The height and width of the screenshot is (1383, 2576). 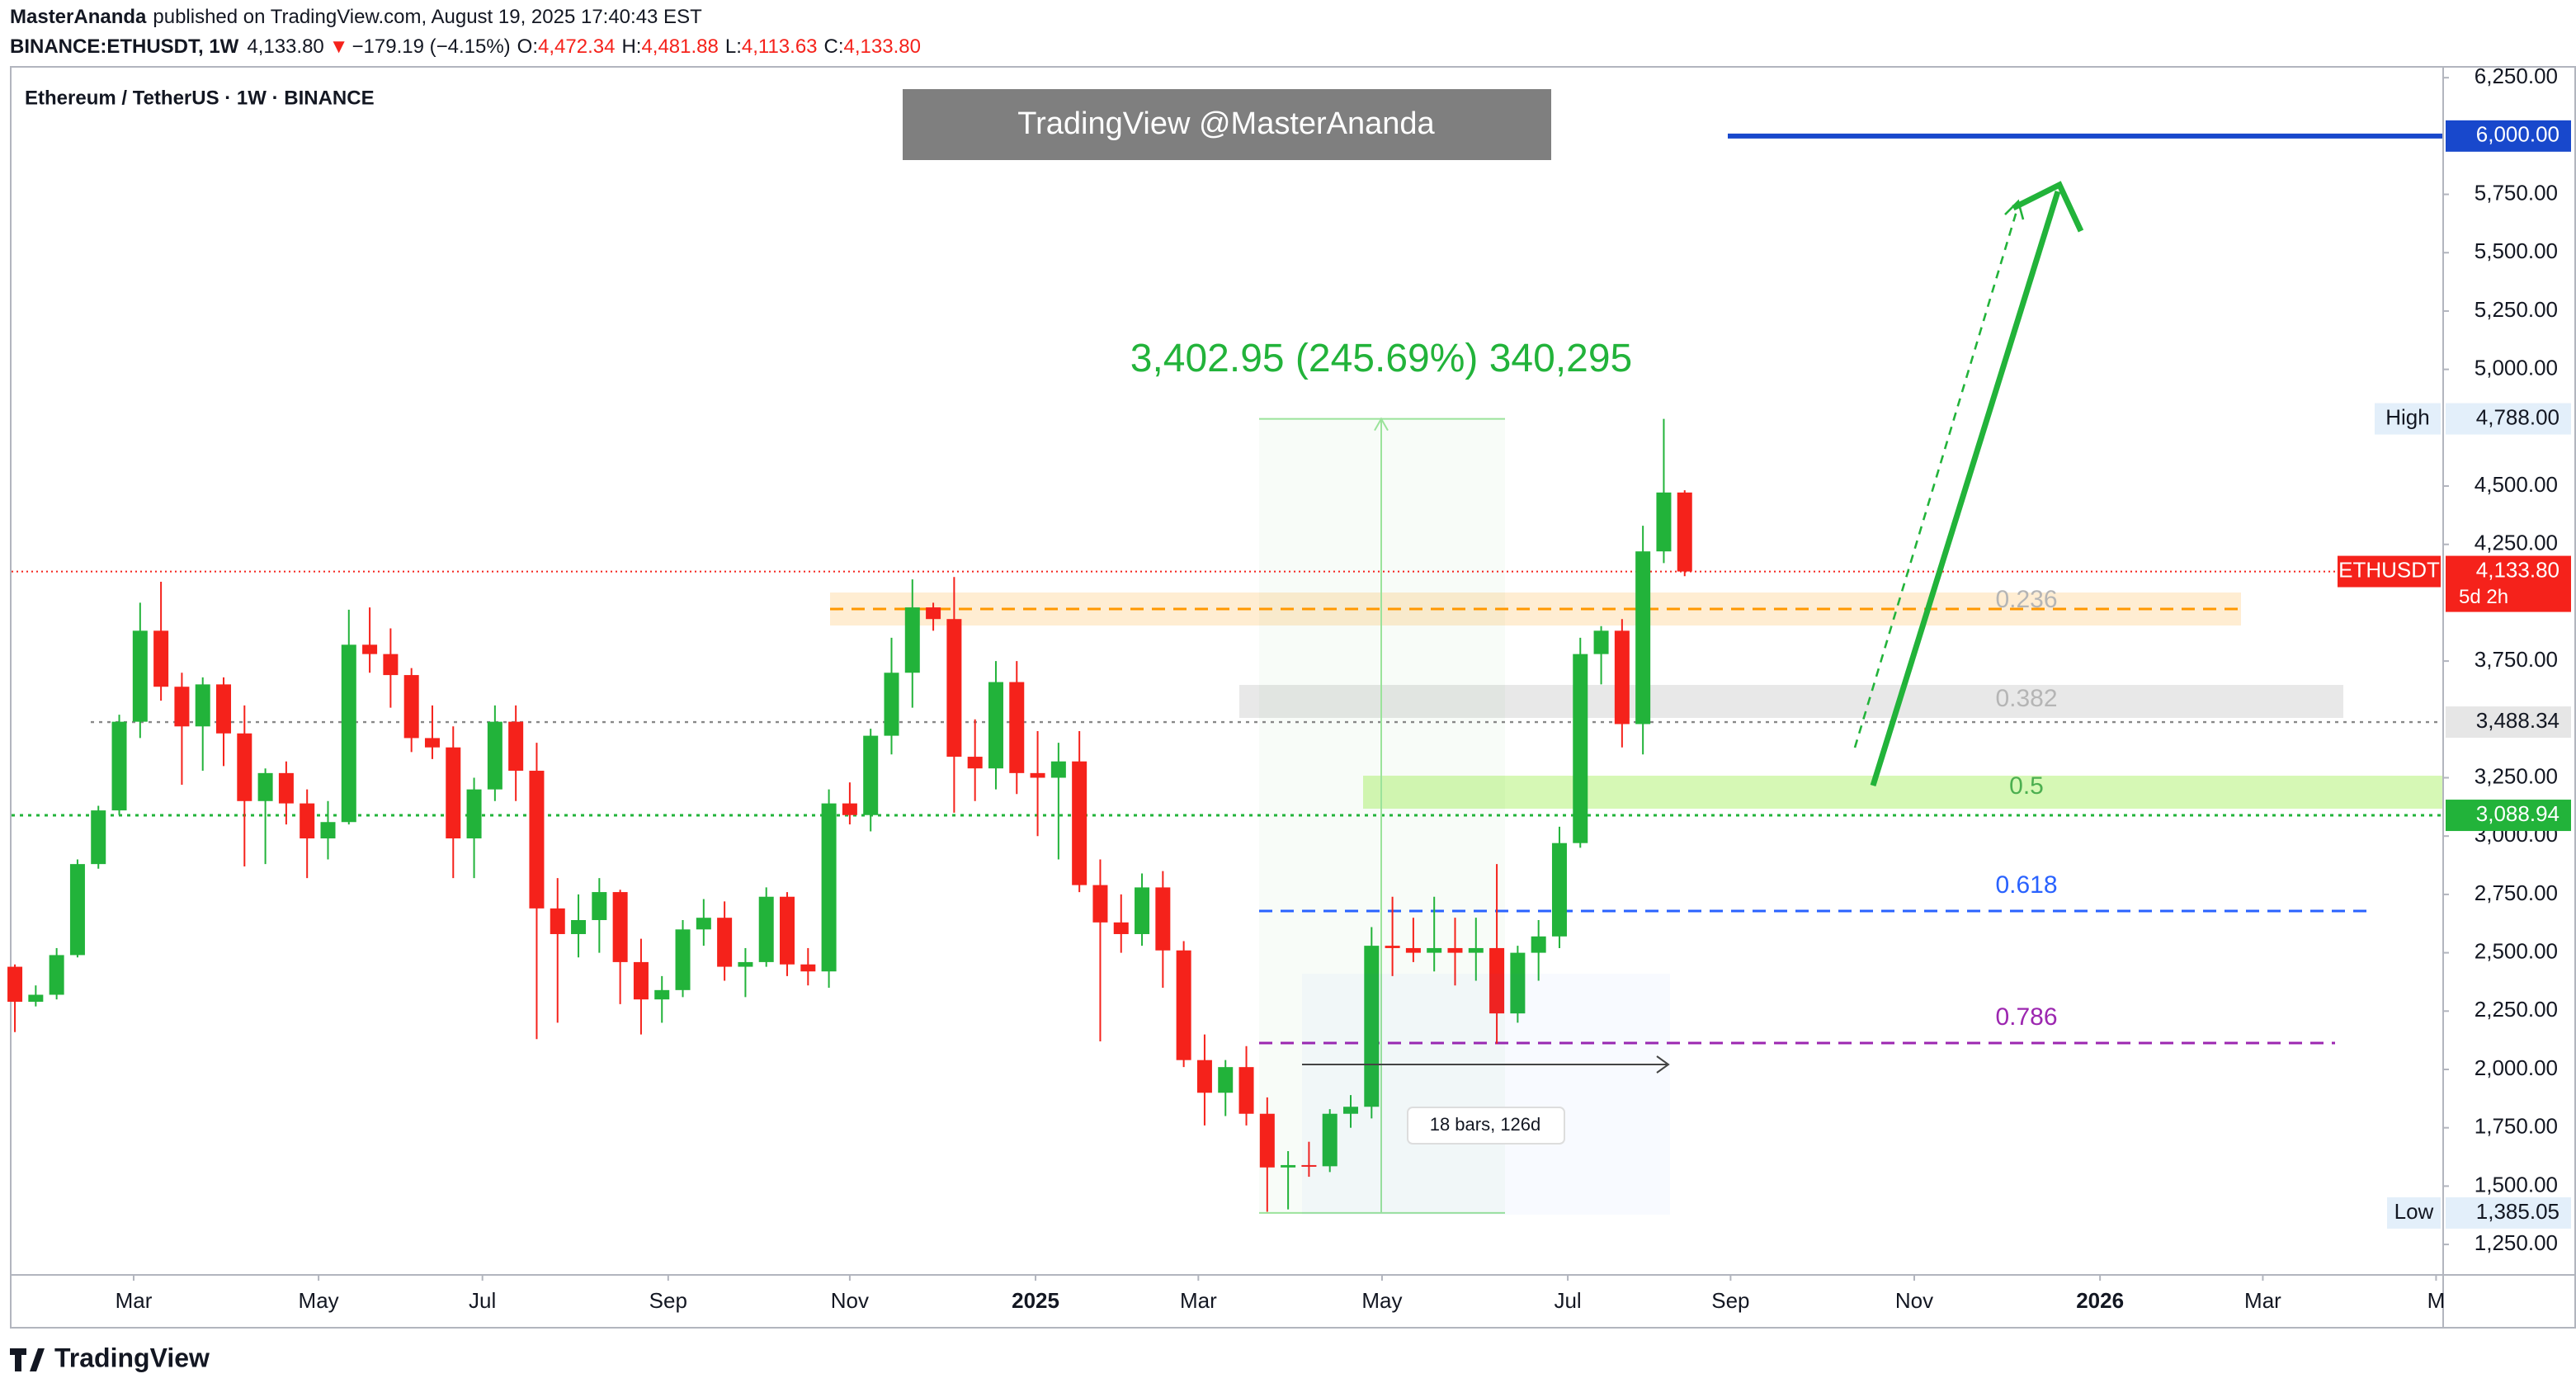 I want to click on x-tick-label: Jul, so click(x=1567, y=1300).